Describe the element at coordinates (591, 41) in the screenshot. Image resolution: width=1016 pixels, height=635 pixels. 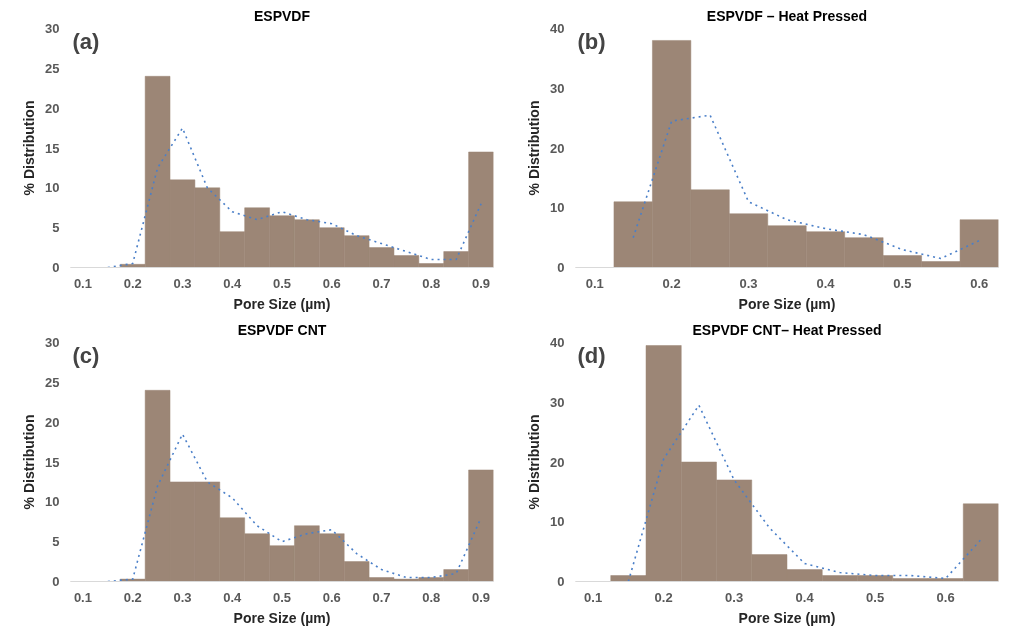
I see `annotation: (b)` at that location.